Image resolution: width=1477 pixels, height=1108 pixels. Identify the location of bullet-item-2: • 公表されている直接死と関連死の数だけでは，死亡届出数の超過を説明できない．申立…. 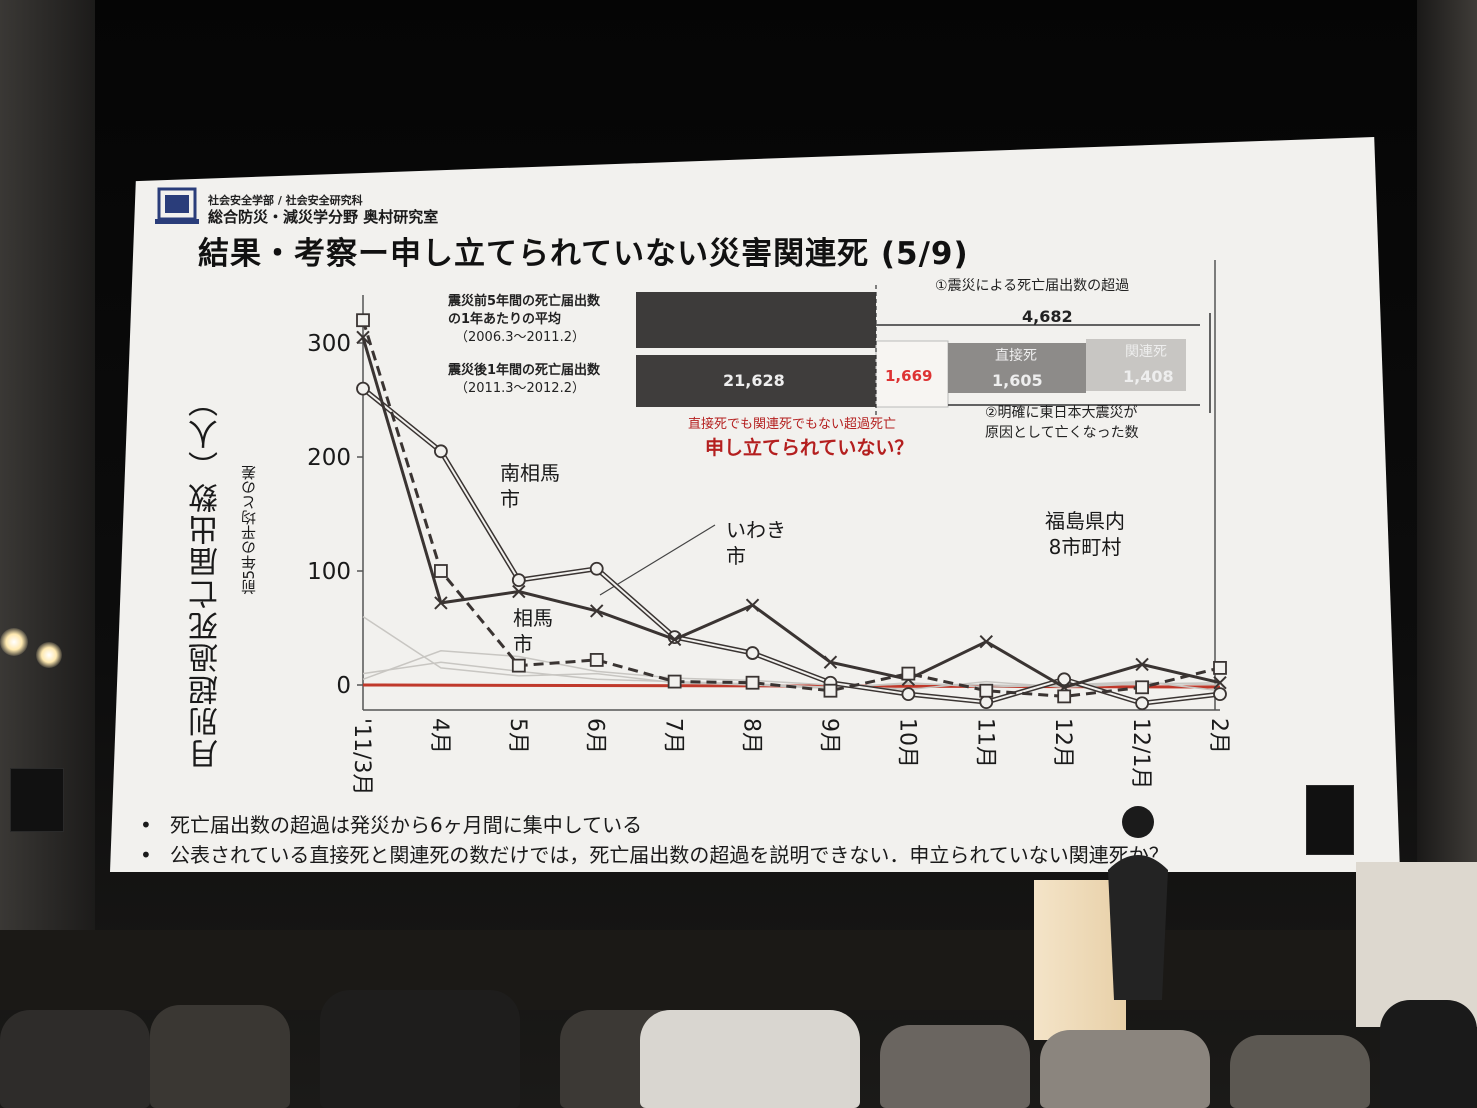
(654, 855).